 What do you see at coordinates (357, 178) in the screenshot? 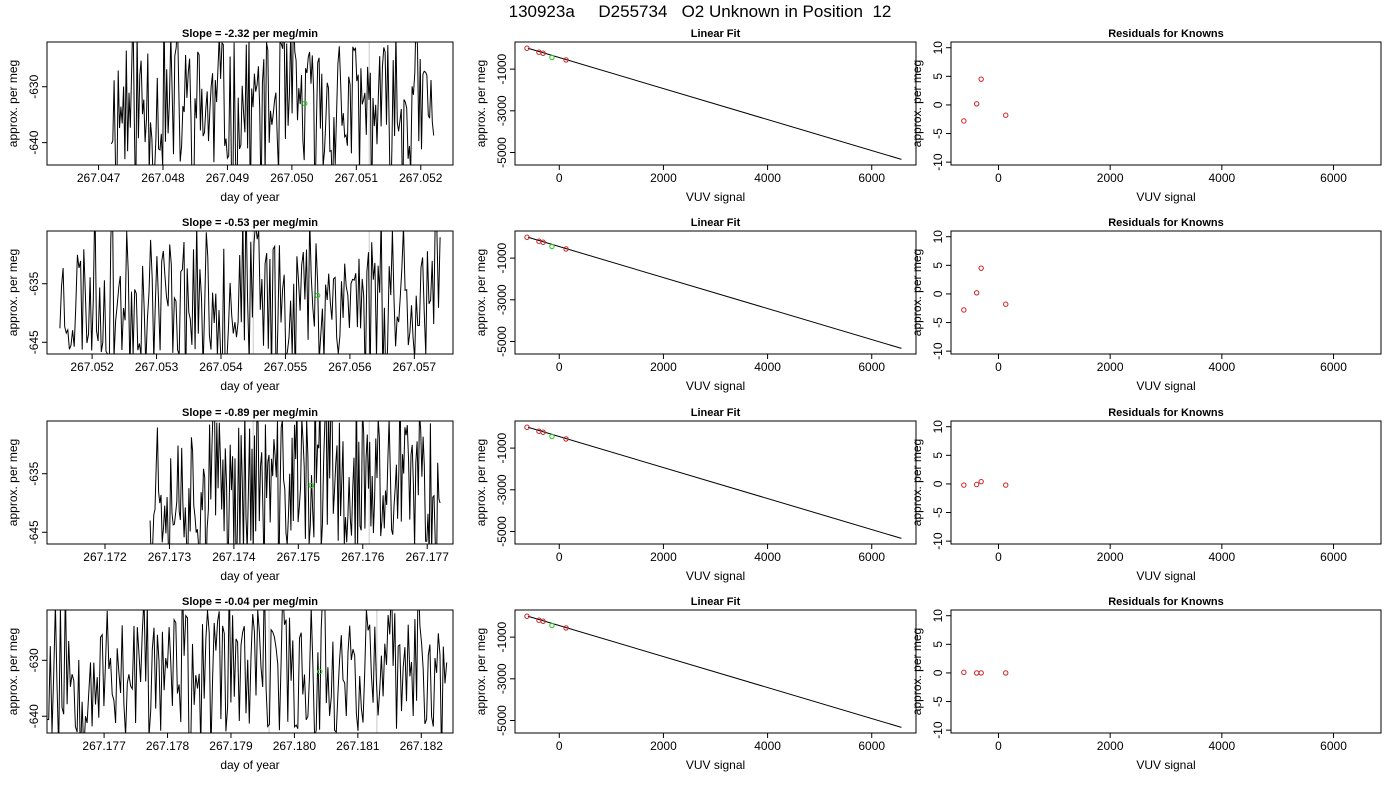
I see `x-tick-label: 267.051` at bounding box center [357, 178].